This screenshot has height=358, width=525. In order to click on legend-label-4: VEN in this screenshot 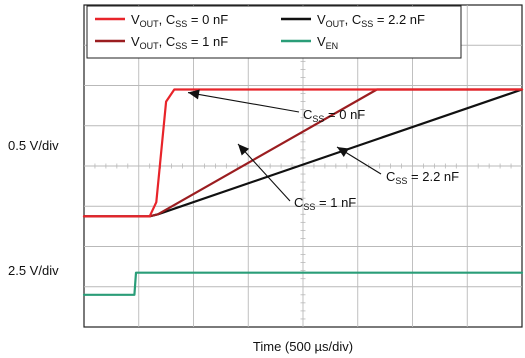, I will do `click(327, 42)`.